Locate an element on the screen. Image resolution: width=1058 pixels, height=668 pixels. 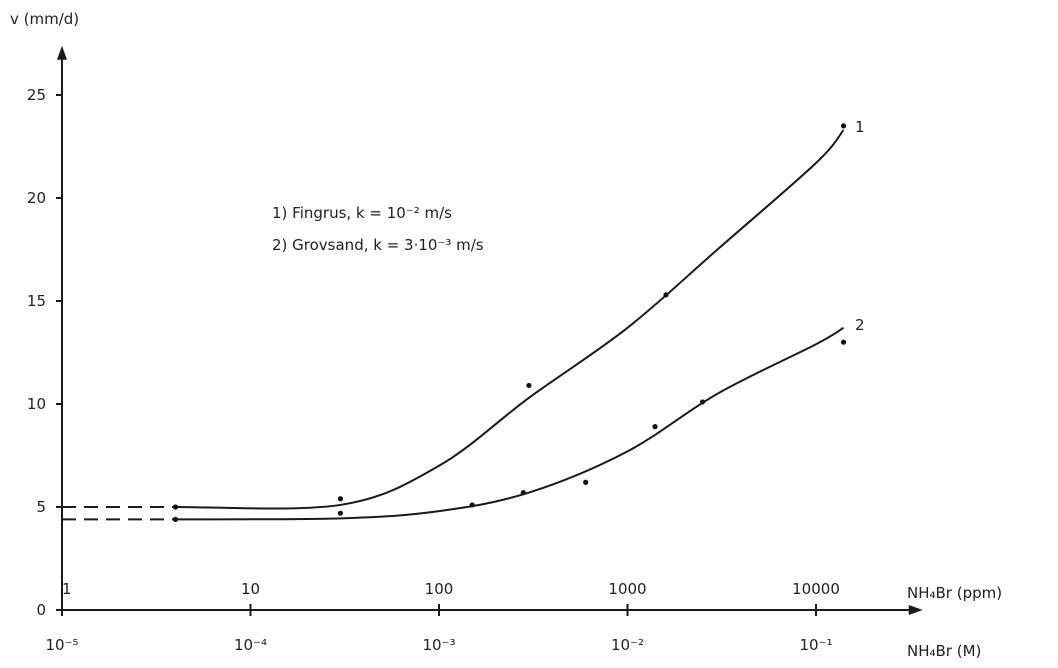
x-tick-label-ppm: 10000 is located at coordinates (816, 589).